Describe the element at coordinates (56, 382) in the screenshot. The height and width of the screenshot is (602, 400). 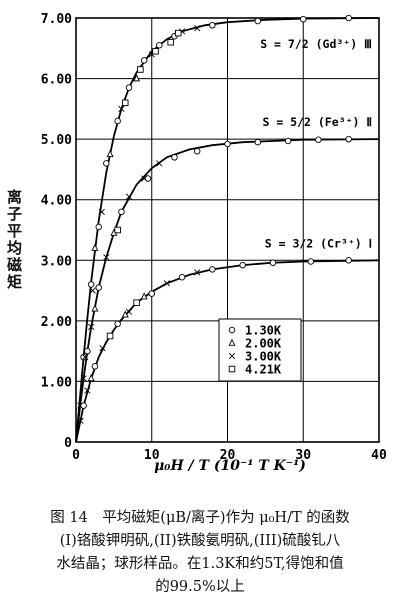
I see `y-tick-label: 1.00` at that location.